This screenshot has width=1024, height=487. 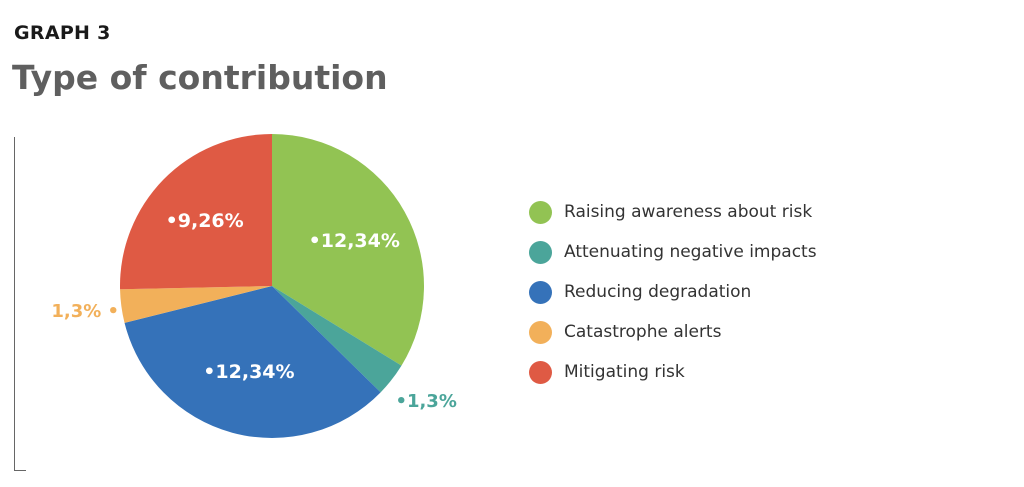 I want to click on pie-slice-reducing-degradation, so click(x=252, y=362).